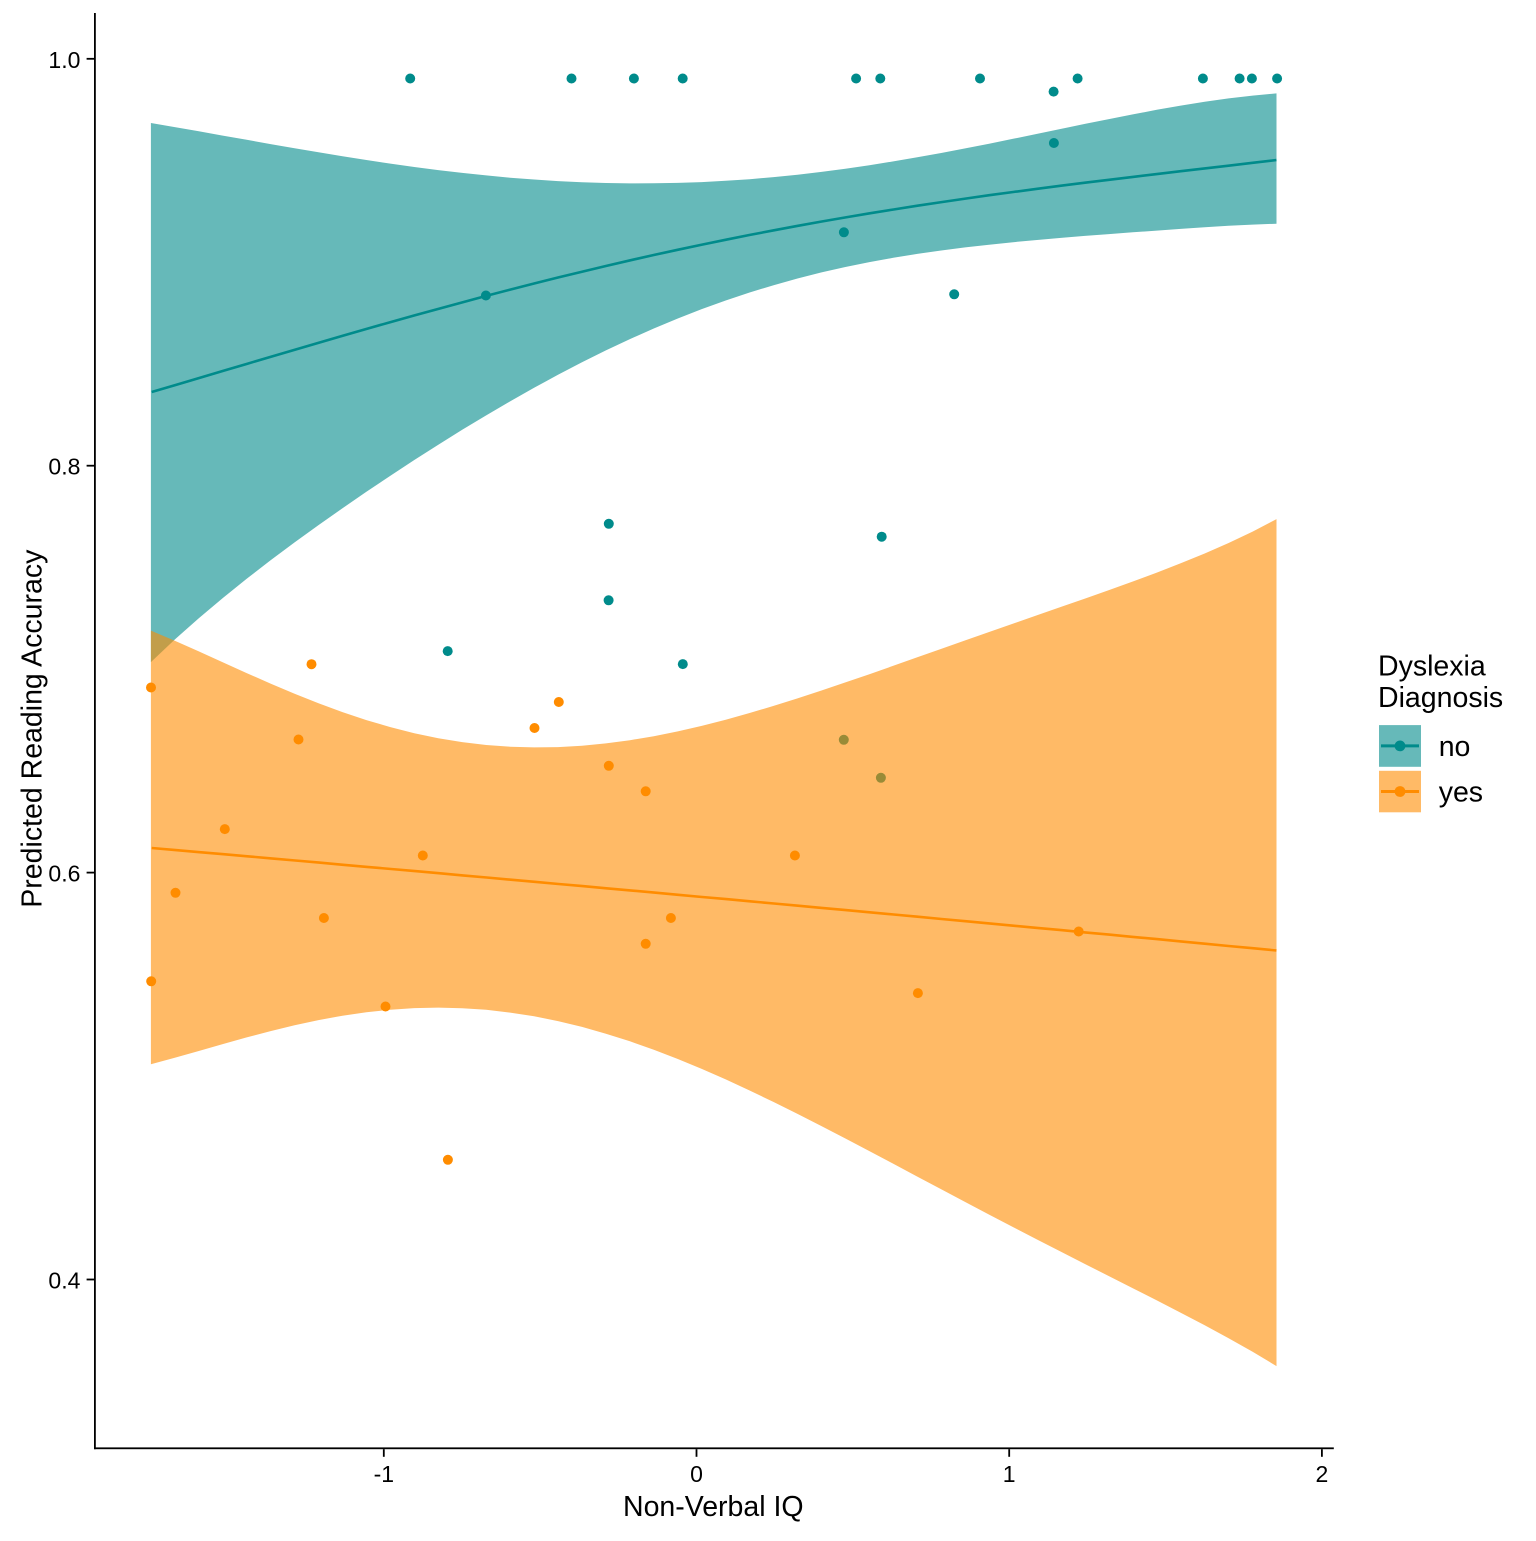 This screenshot has height=1541, width=1536. What do you see at coordinates (1009, 1474) in the screenshot?
I see `svg-text: 1` at bounding box center [1009, 1474].